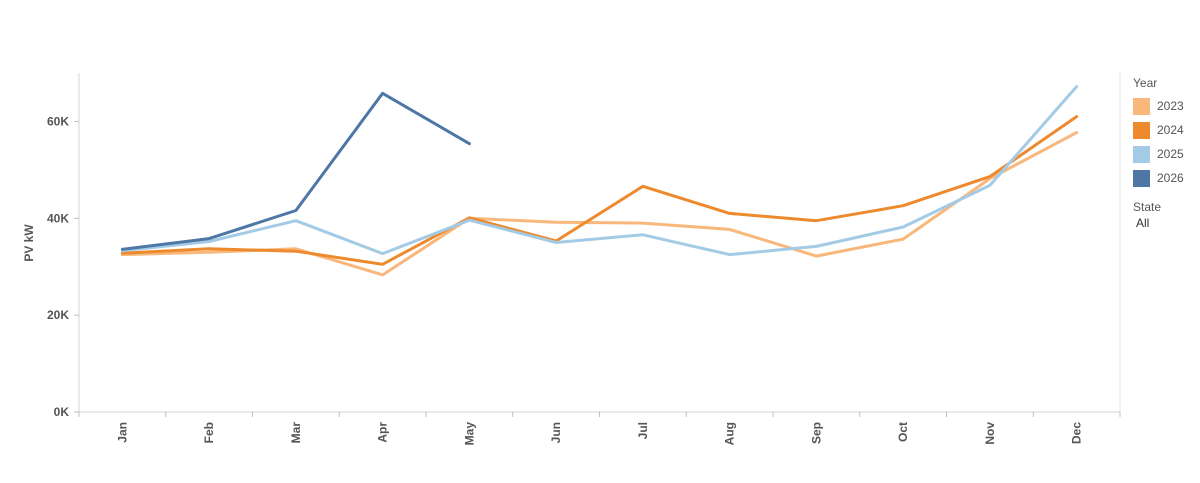  What do you see at coordinates (209, 432) in the screenshot?
I see `x-tick-label: Feb` at bounding box center [209, 432].